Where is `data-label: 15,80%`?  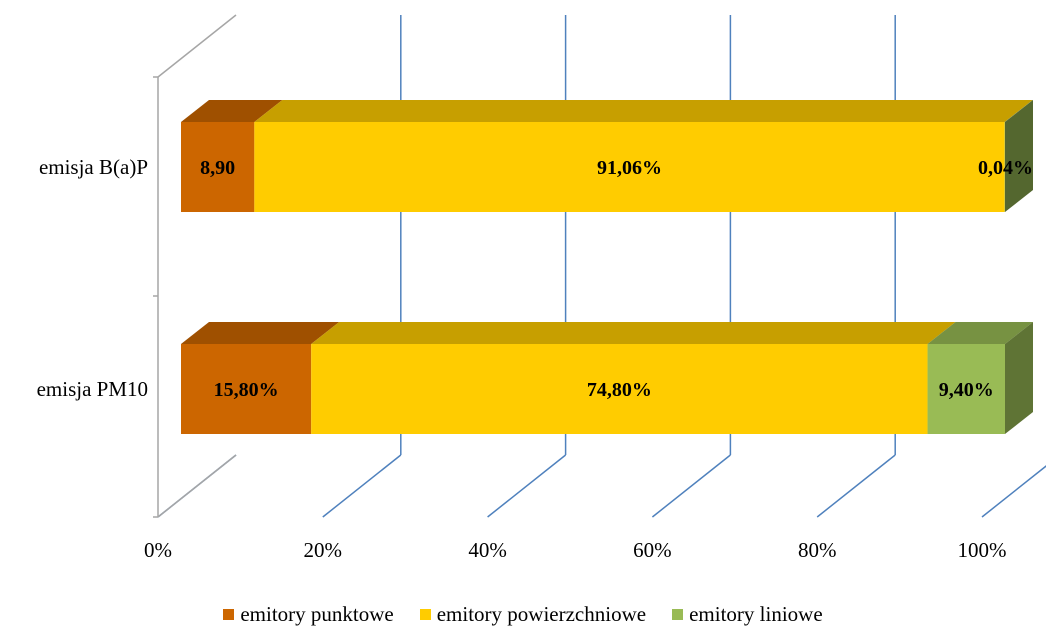
data-label: 15,80% is located at coordinates (246, 390).